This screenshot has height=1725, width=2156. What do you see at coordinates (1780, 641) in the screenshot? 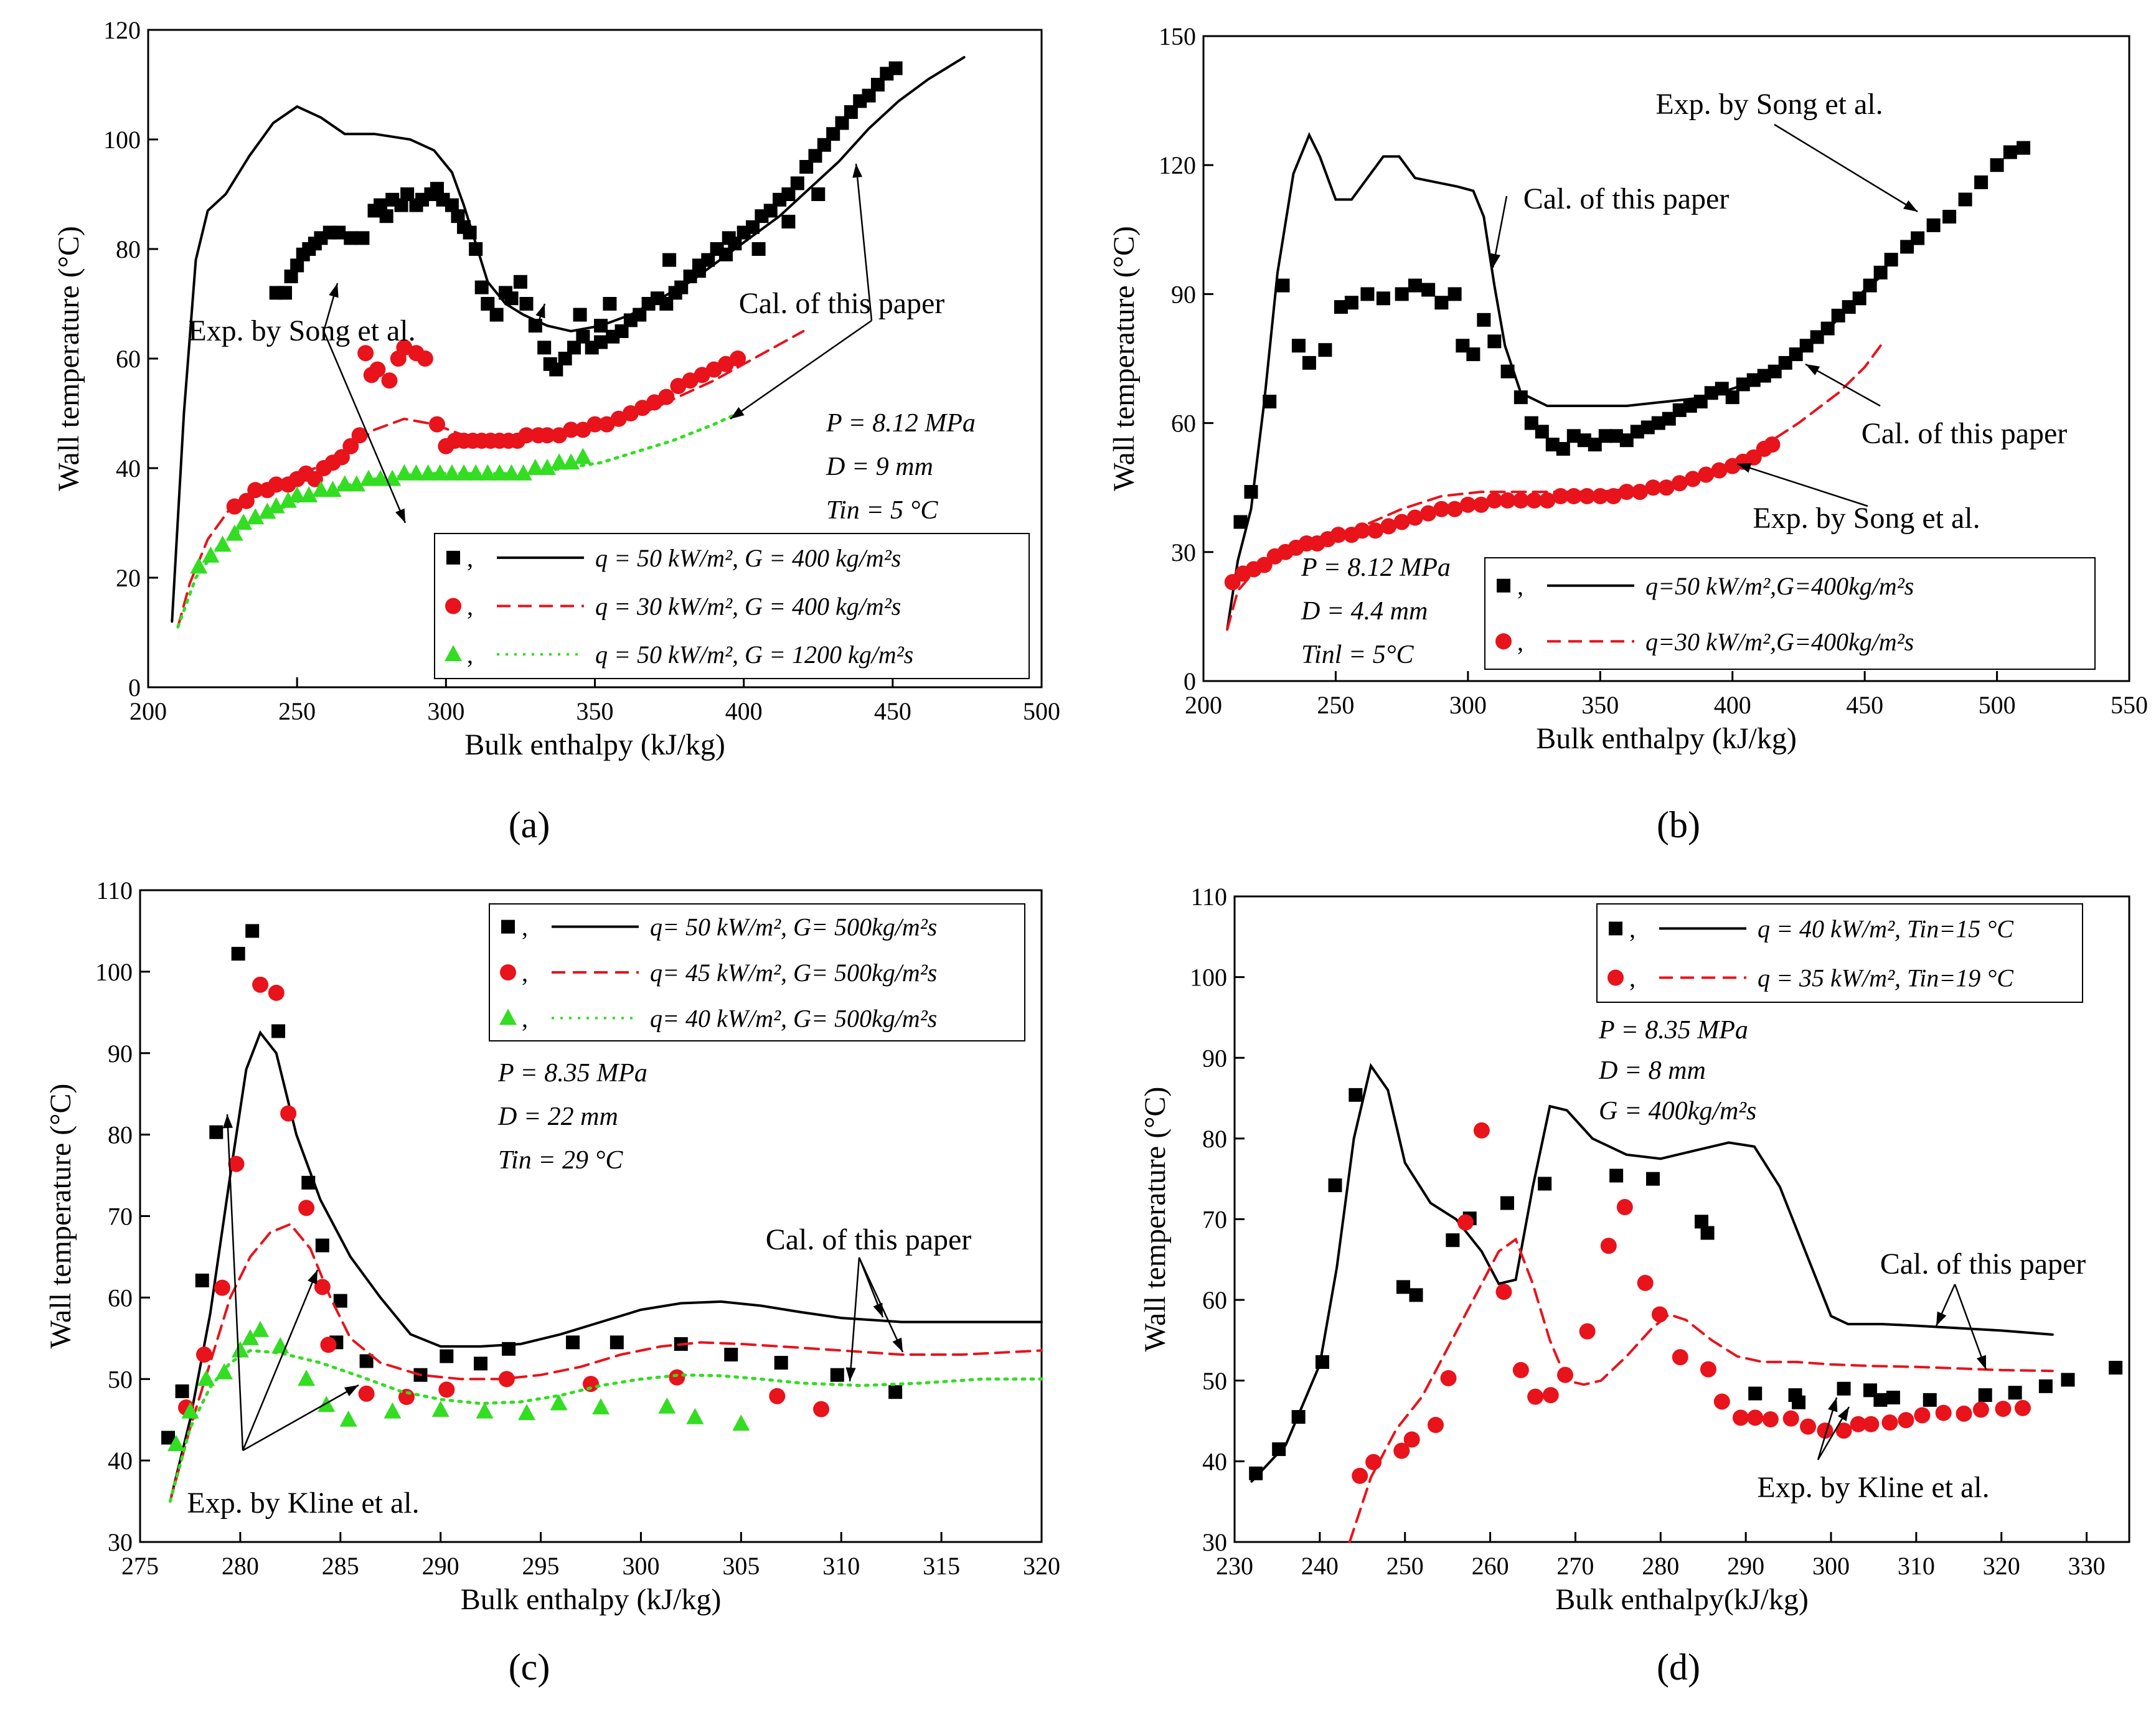
I see `legend-label: q=30 kW/m²,G=400kg/m²s` at bounding box center [1780, 641].